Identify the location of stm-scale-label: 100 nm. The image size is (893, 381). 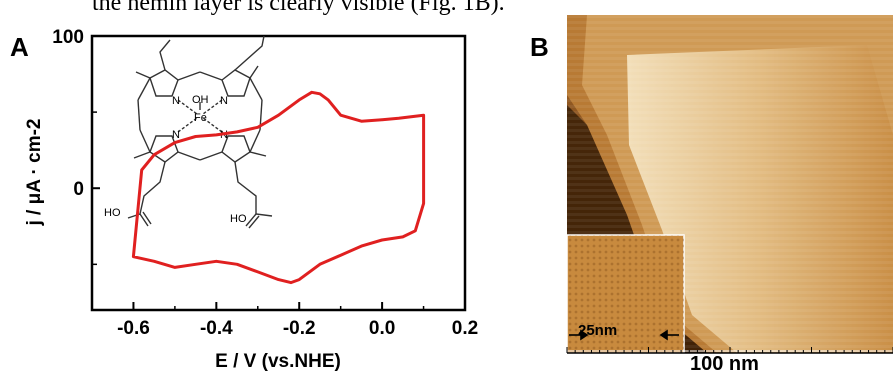
(724, 364).